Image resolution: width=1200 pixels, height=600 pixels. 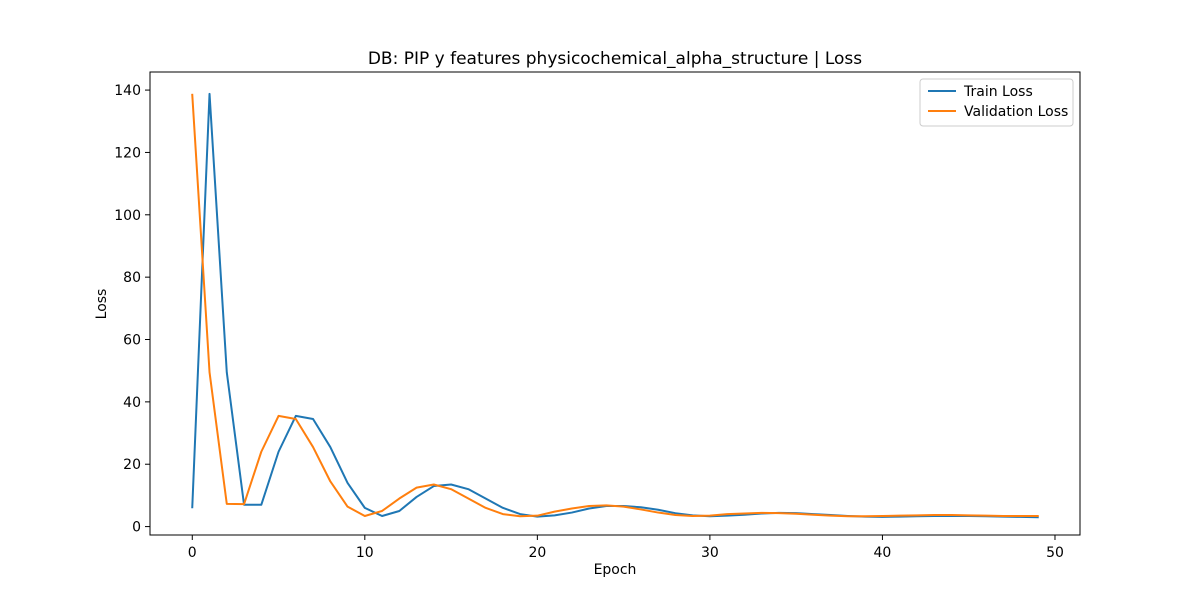 I want to click on legend: Train Loss Validation Loss, so click(x=996, y=102).